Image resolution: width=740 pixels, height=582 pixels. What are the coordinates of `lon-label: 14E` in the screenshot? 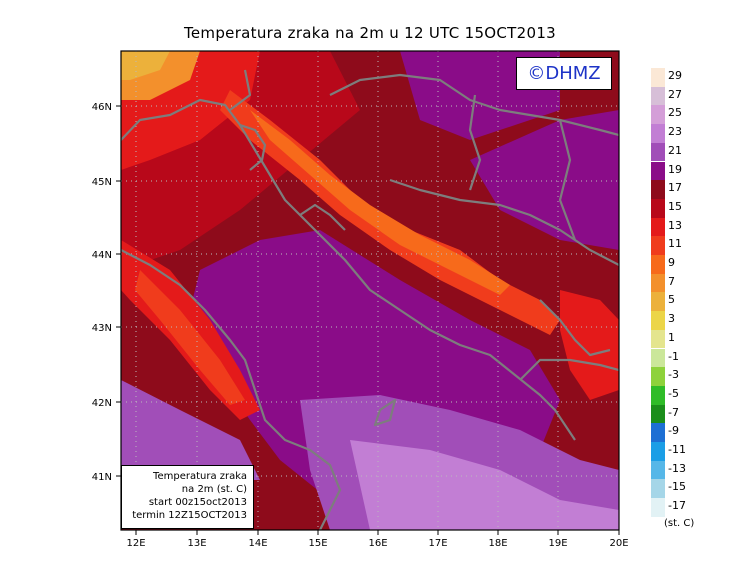 It's located at (257, 543).